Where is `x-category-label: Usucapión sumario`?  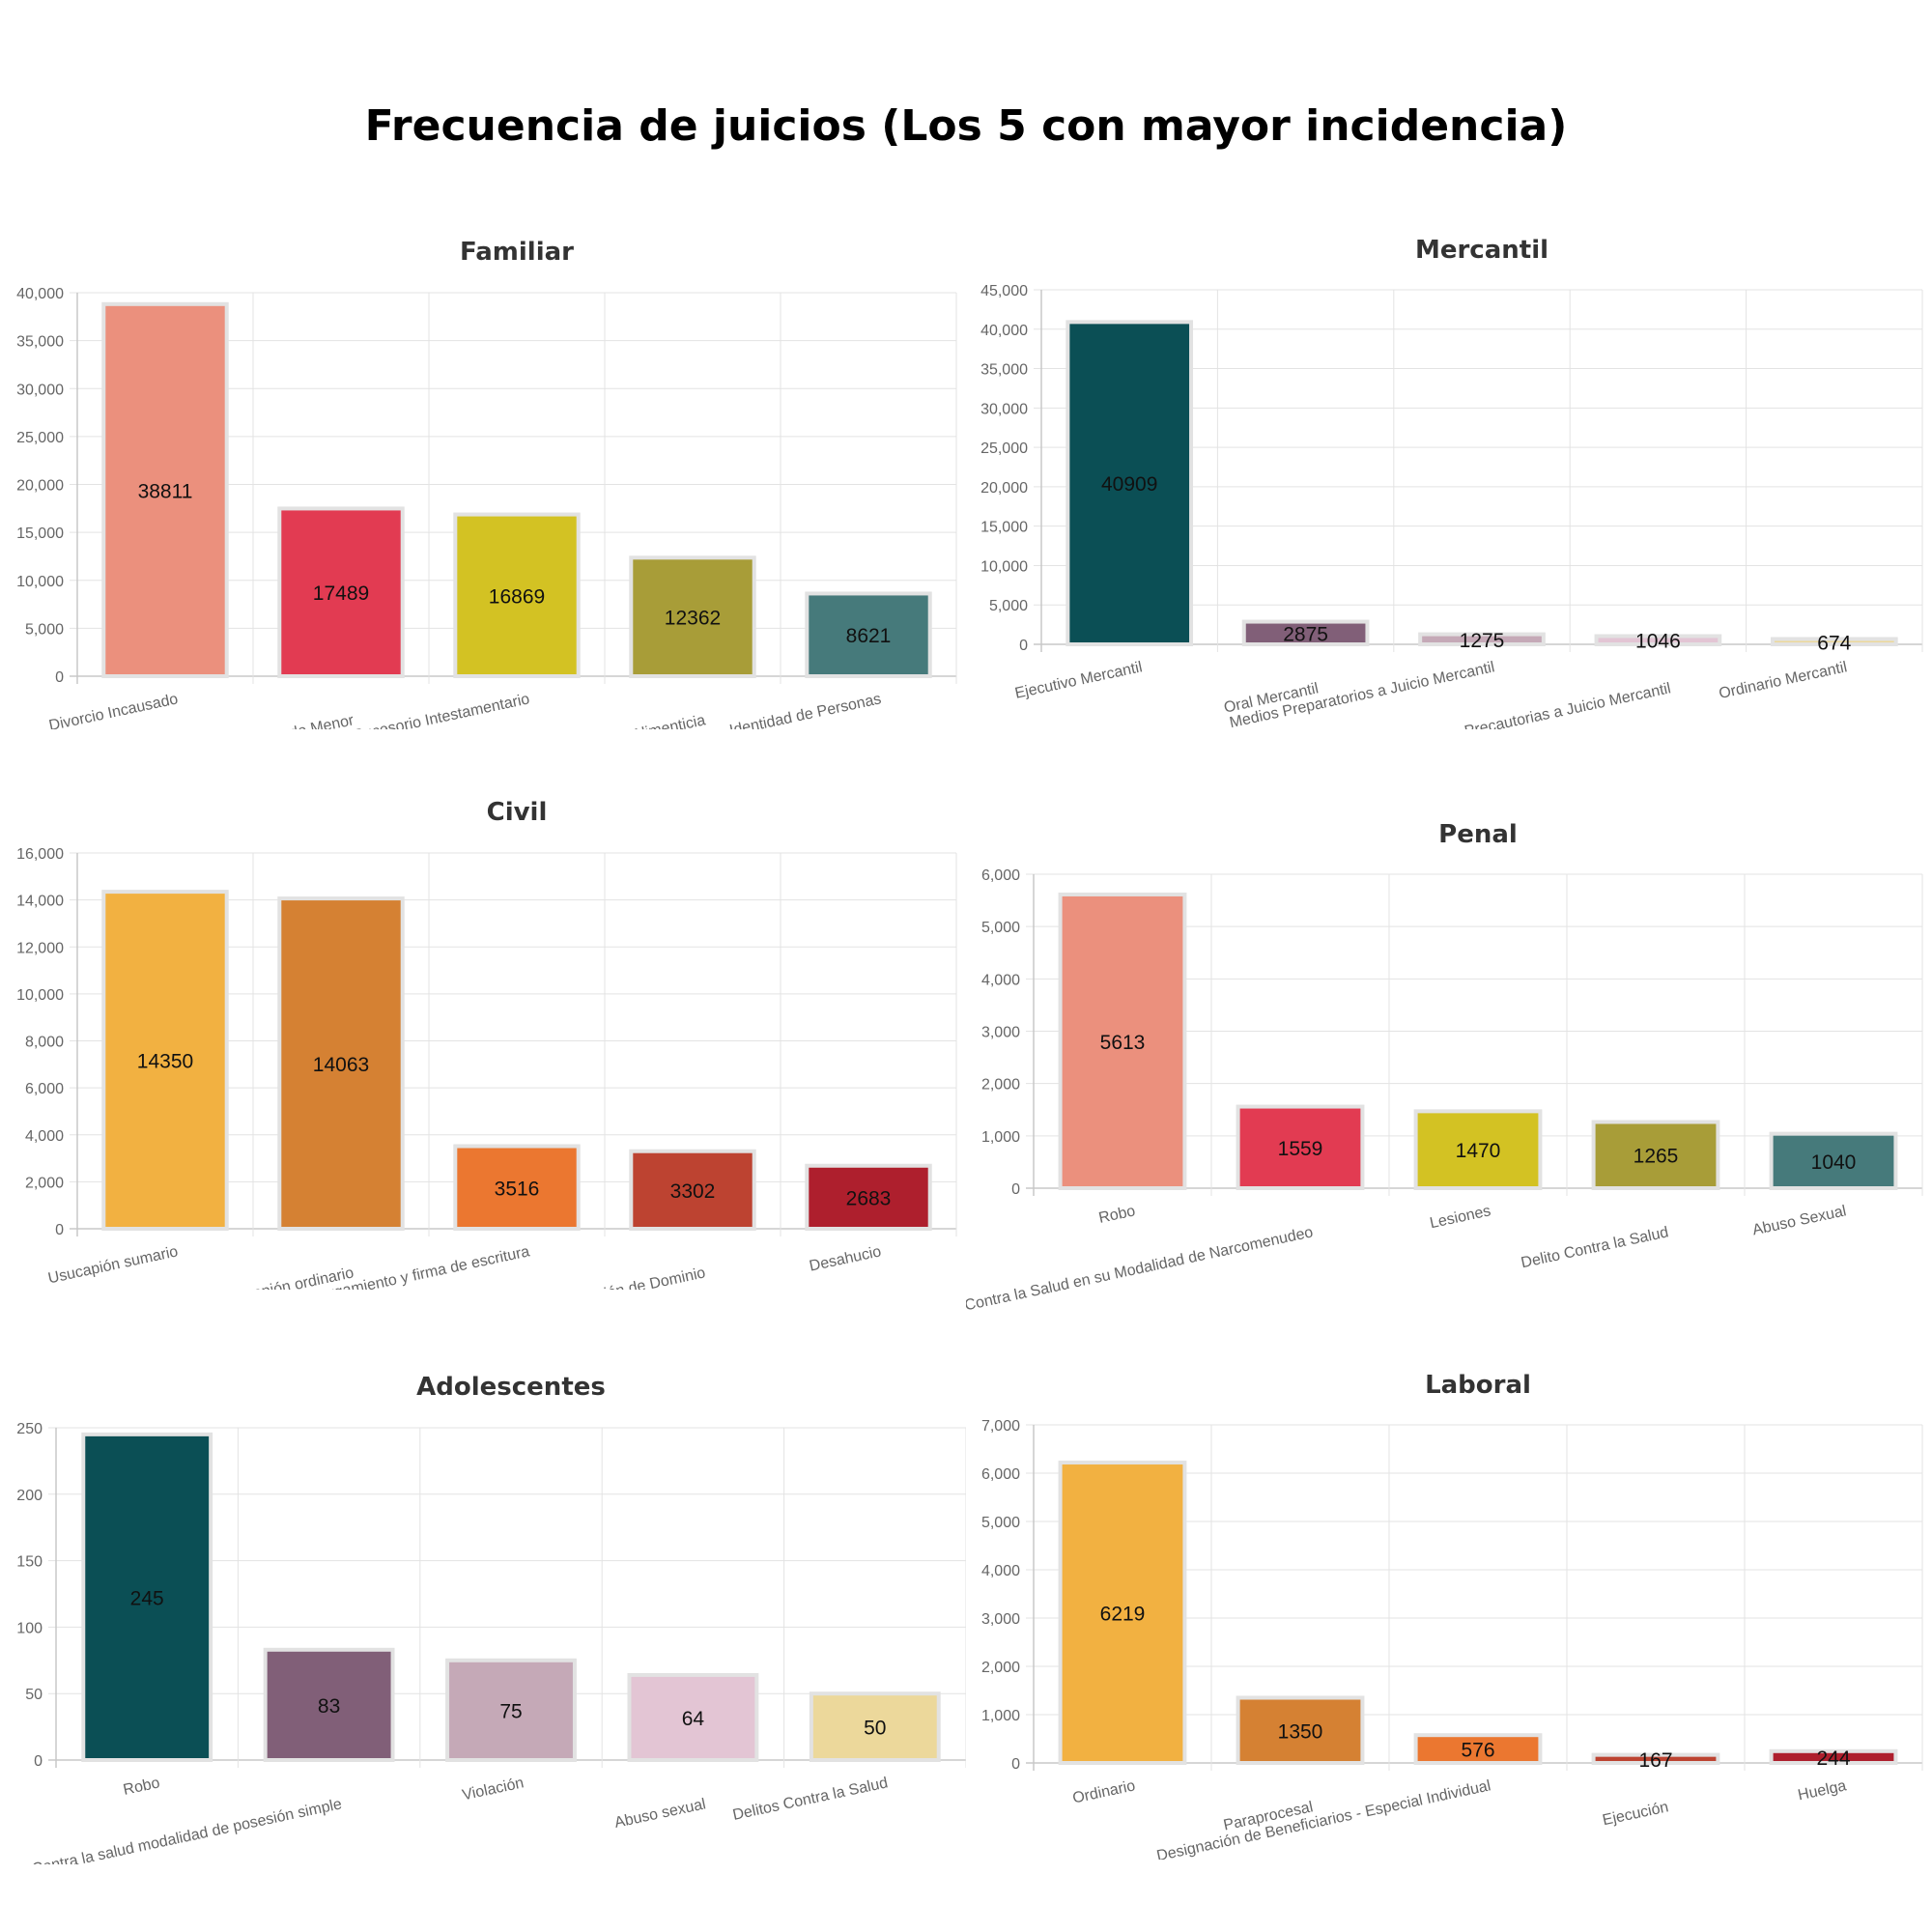
x-category-label: Usucapión sumario is located at coordinates (113, 1265).